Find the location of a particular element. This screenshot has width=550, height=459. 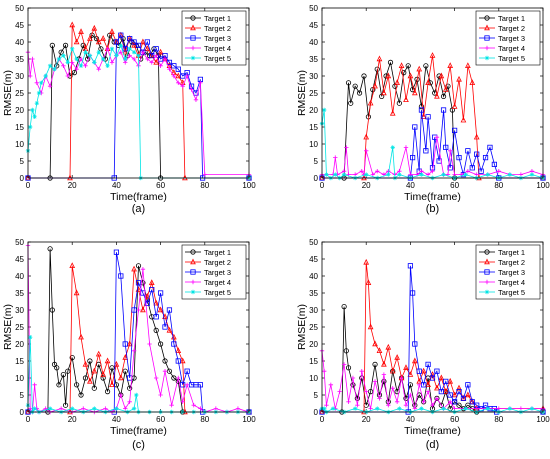

y-axis-label: RMSE(m) is located at coordinates (8, 327).